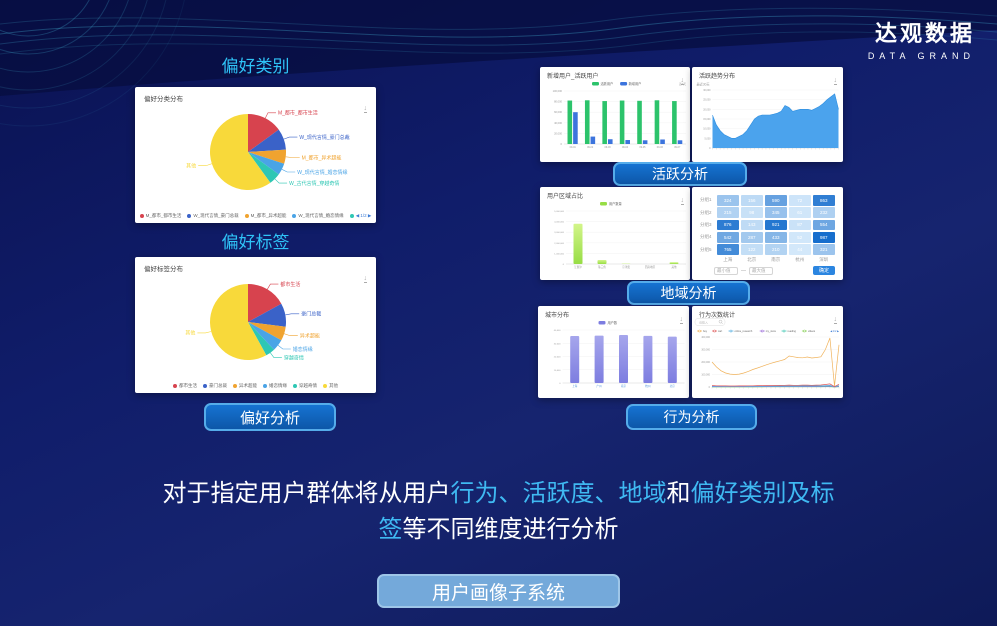 The height and width of the screenshot is (626, 997). I want to click on svg-text: 珠三角, so click(602, 267).